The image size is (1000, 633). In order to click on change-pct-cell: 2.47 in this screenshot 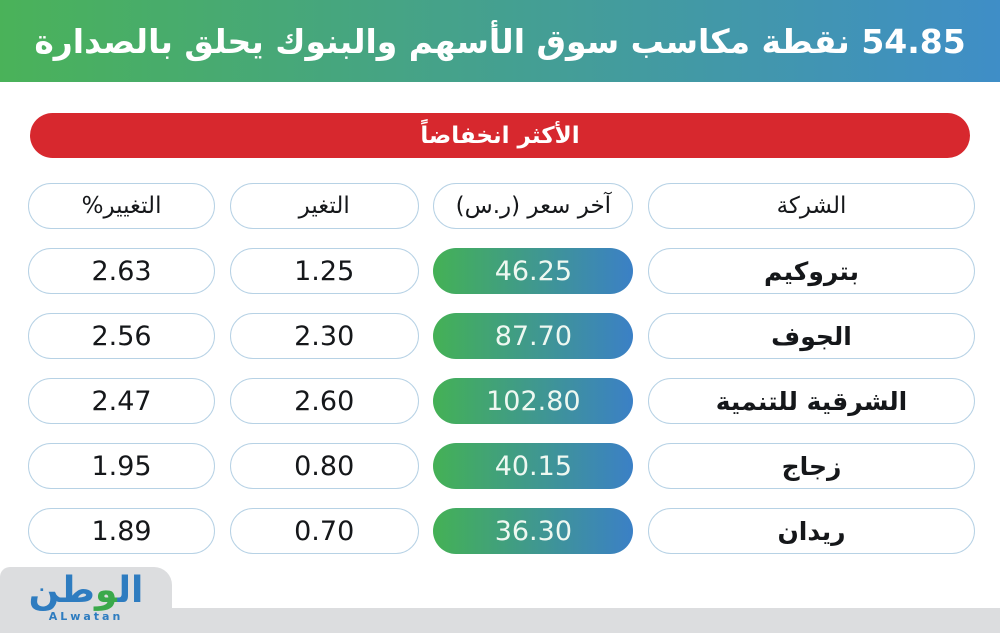, I will do `click(122, 401)`.